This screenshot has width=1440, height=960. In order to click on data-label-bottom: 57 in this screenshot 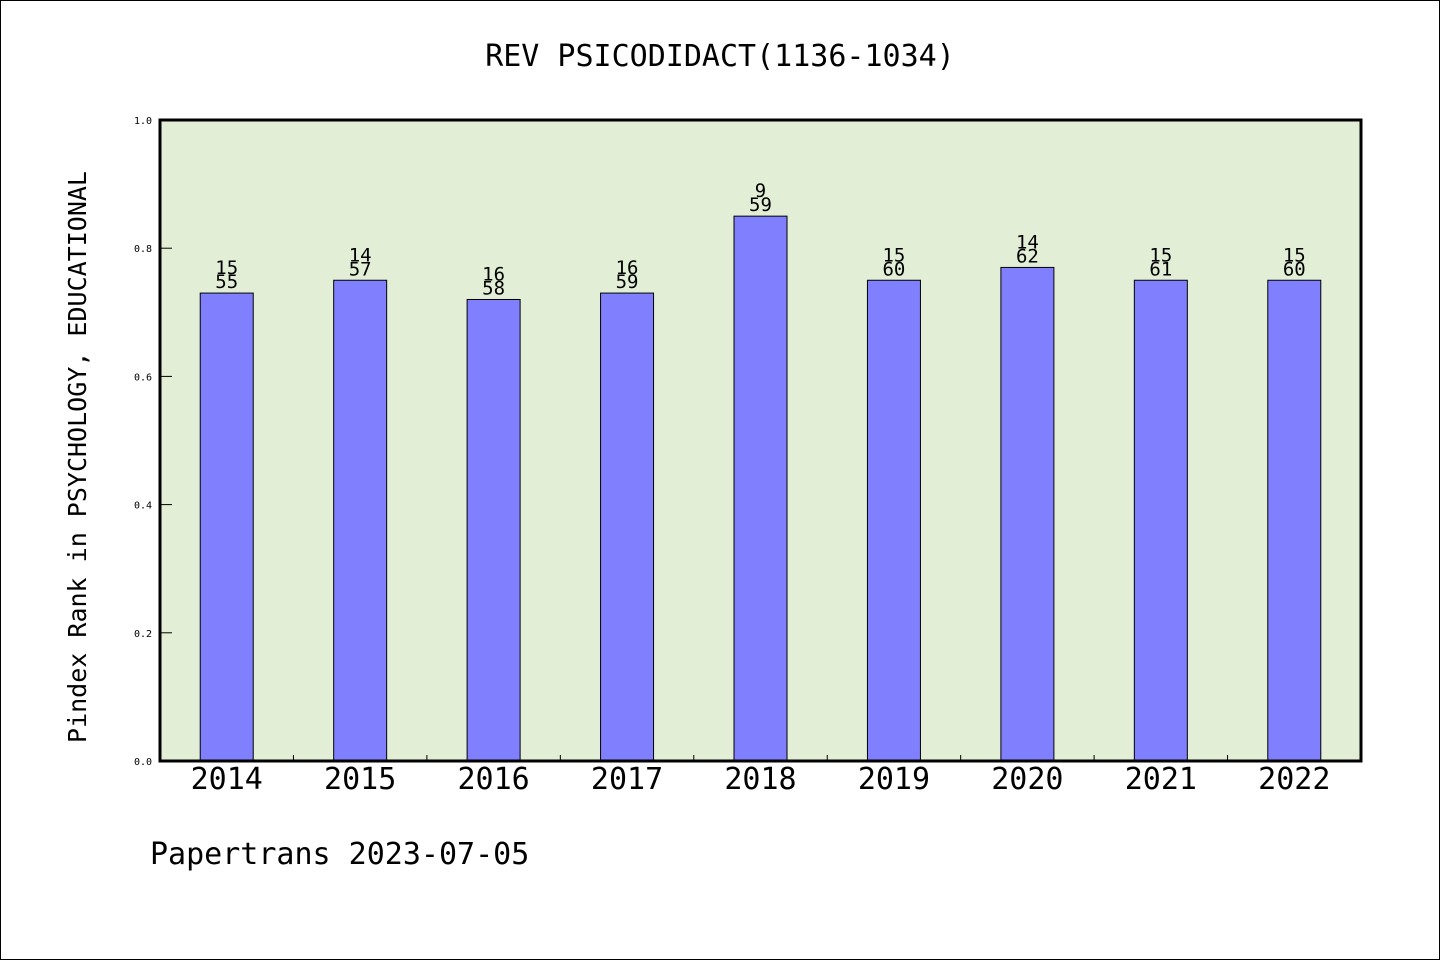, I will do `click(360, 269)`.